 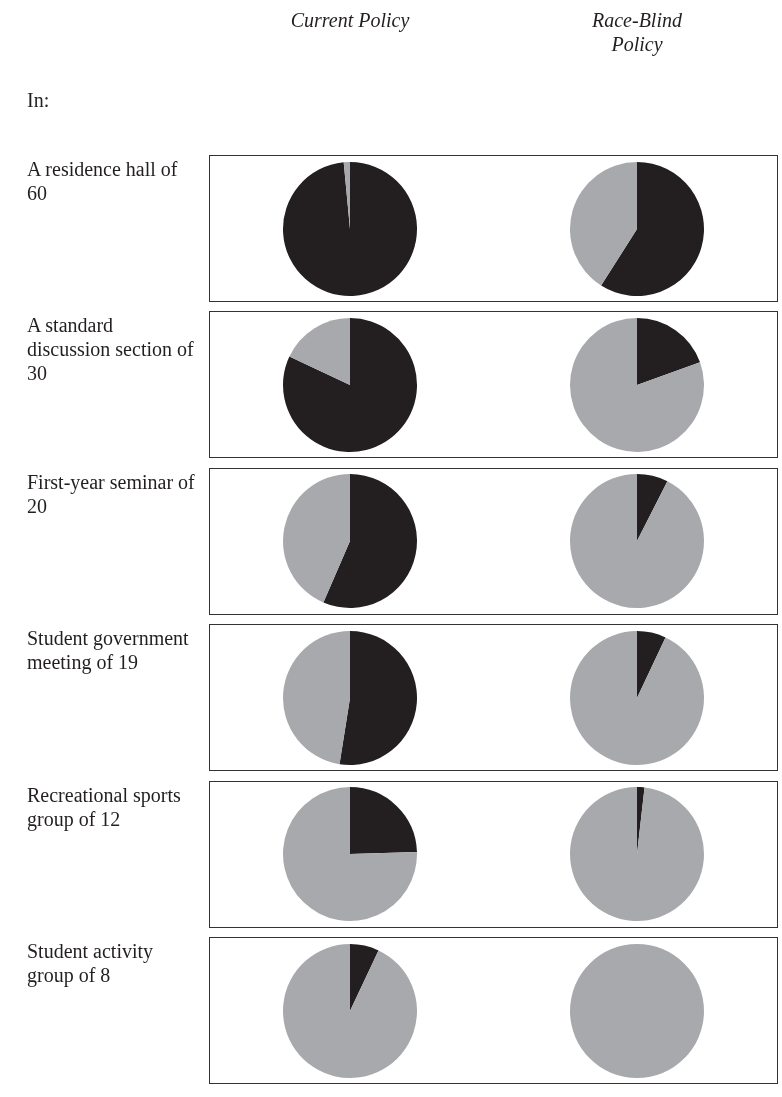 I want to click on text: First-year seminar of 20, so click(x=111, y=493).